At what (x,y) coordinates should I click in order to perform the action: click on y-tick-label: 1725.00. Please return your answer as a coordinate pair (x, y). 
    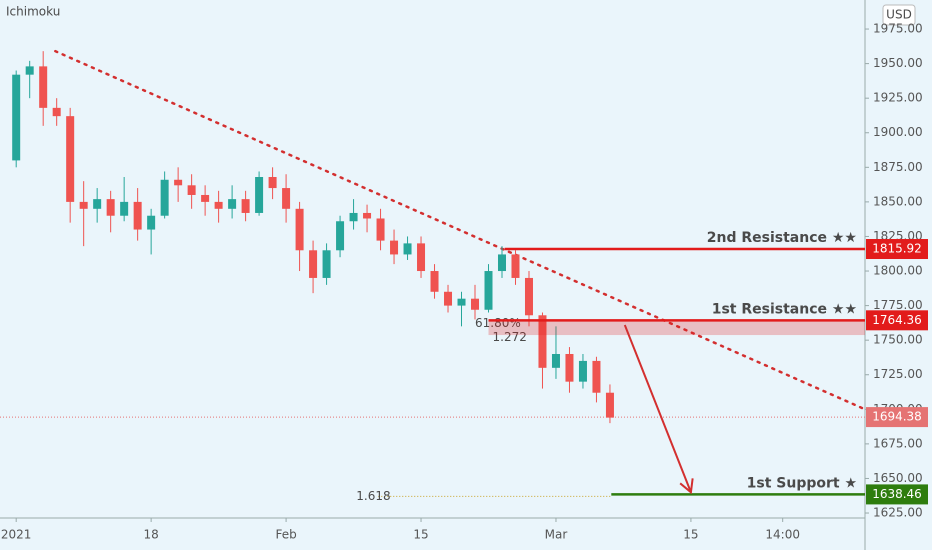
    Looking at the image, I should click on (898, 374).